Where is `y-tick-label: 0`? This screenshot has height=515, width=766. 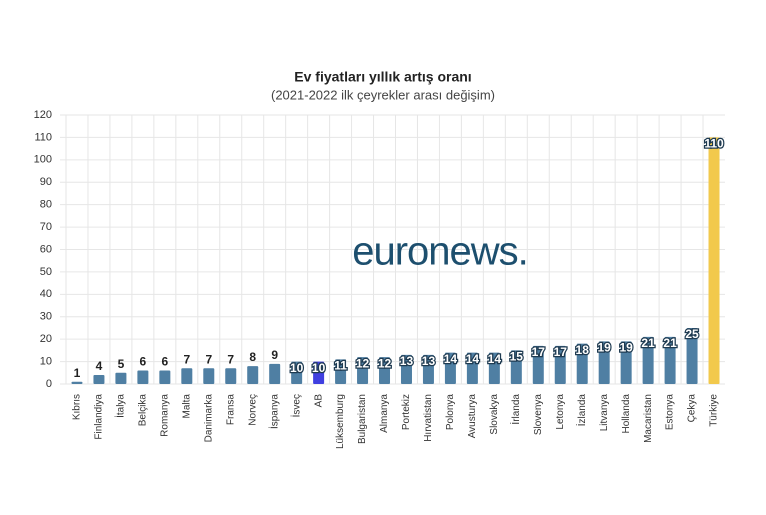
y-tick-label: 0 is located at coordinates (49, 384).